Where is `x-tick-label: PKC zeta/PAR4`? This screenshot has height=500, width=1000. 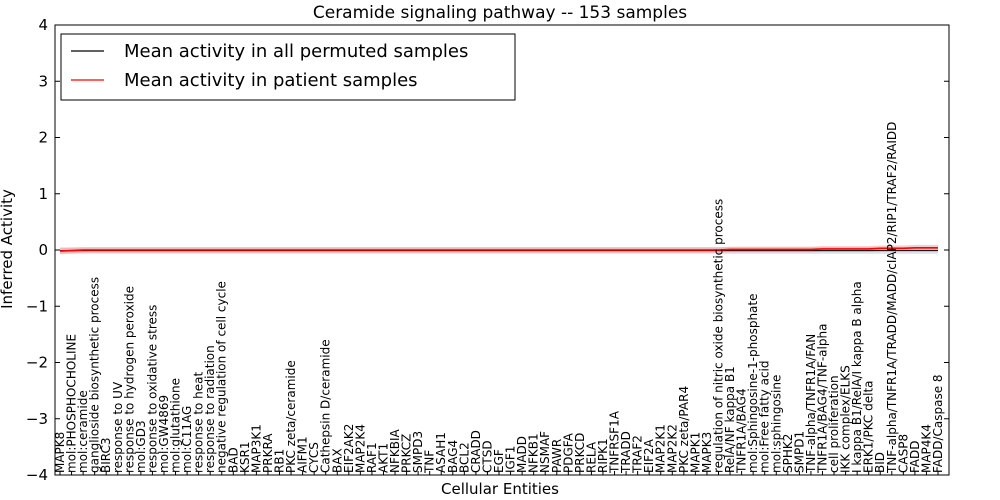
x-tick-label: PKC zeta/PAR4 is located at coordinates (684, 429).